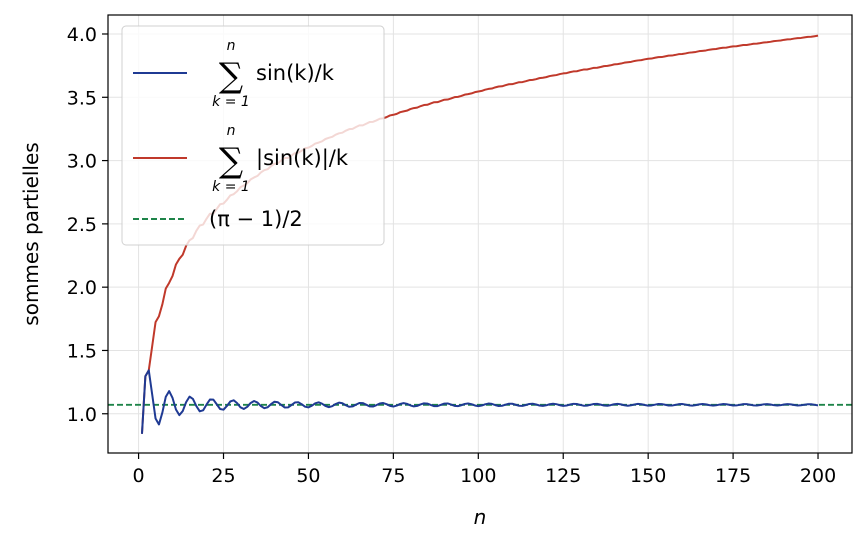 The width and height of the screenshot is (867, 545). What do you see at coordinates (733, 476) in the screenshot?
I see `x-tick-label: 175` at bounding box center [733, 476].